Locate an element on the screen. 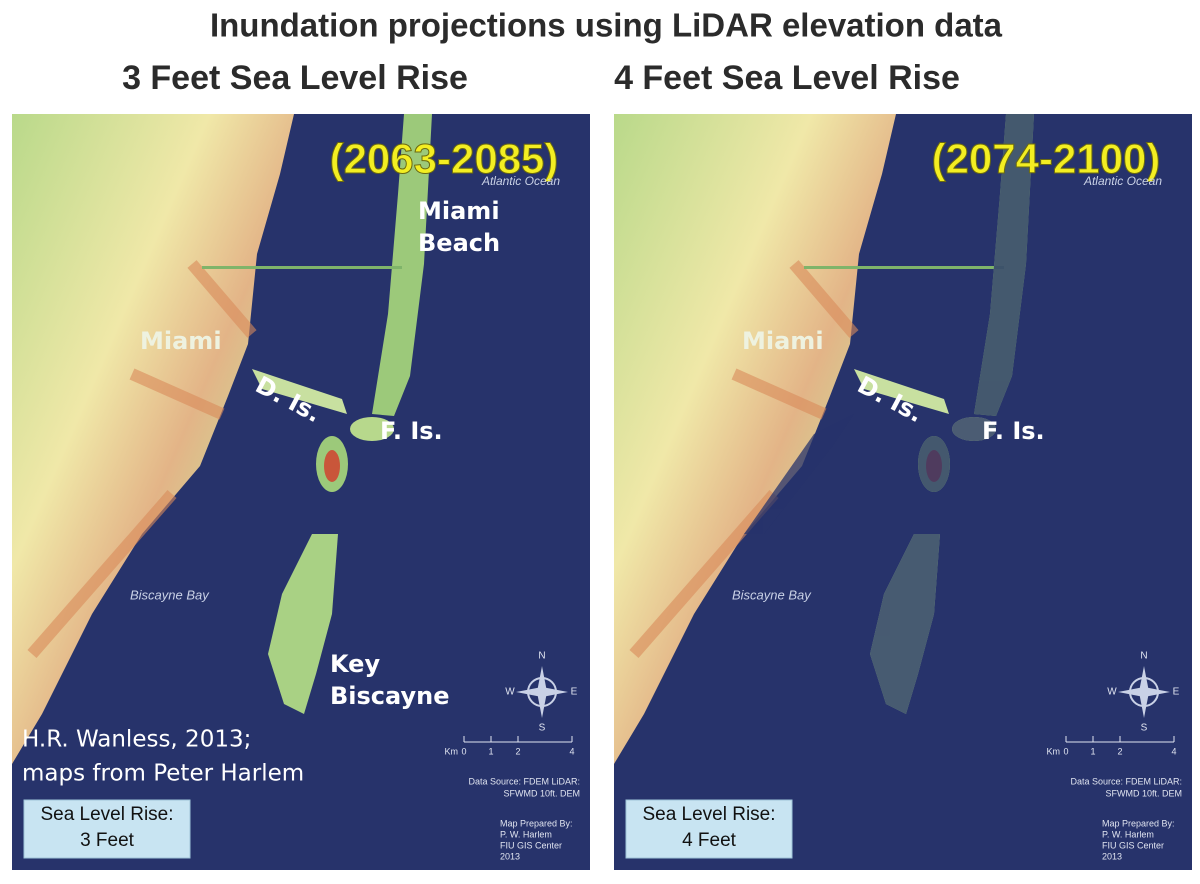 This screenshot has height=884, width=1200. place-label: Beach is located at coordinates (459, 243).